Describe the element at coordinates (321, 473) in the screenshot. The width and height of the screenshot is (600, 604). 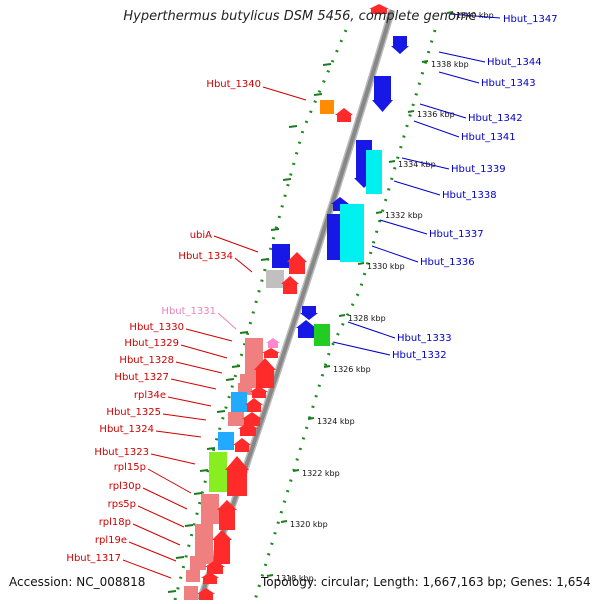
I see `scale-tick-label: 1322 kbp` at that location.